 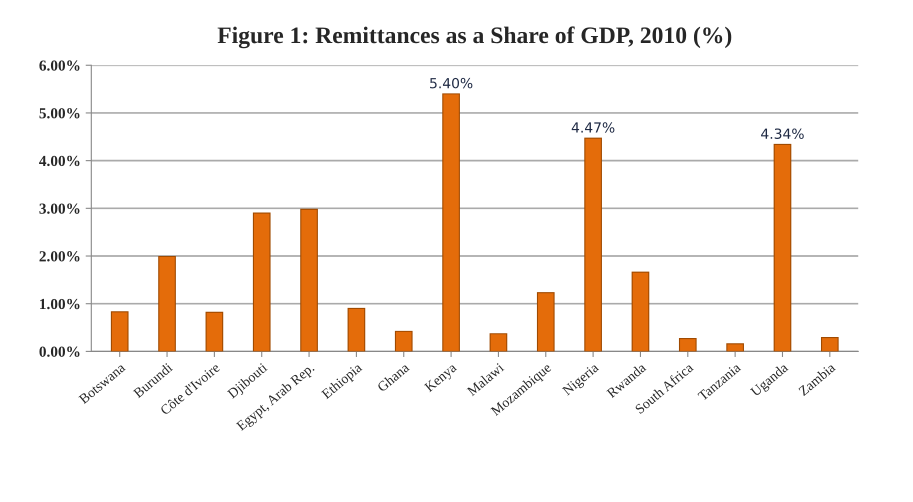 What do you see at coordinates (59, 161) in the screenshot?
I see `y-tick-label: 4.00%` at bounding box center [59, 161].